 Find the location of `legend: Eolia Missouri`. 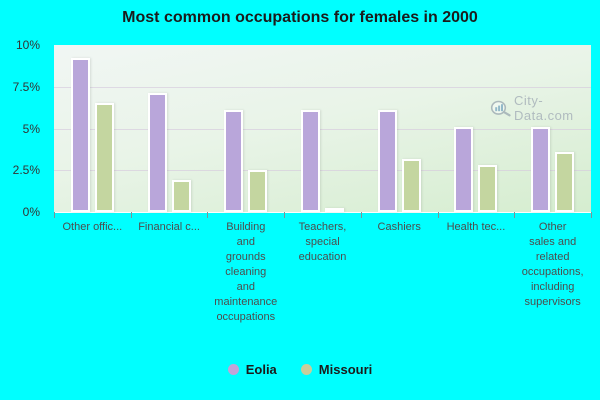

legend: Eolia Missouri is located at coordinates (300, 369).